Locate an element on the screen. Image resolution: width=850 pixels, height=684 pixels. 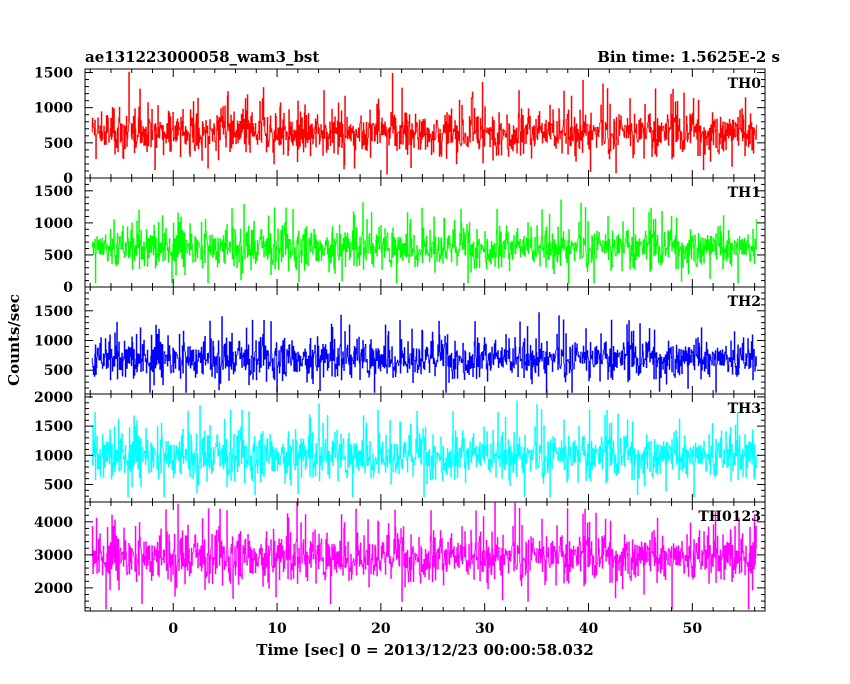
series-th2 is located at coordinates (424, 352).